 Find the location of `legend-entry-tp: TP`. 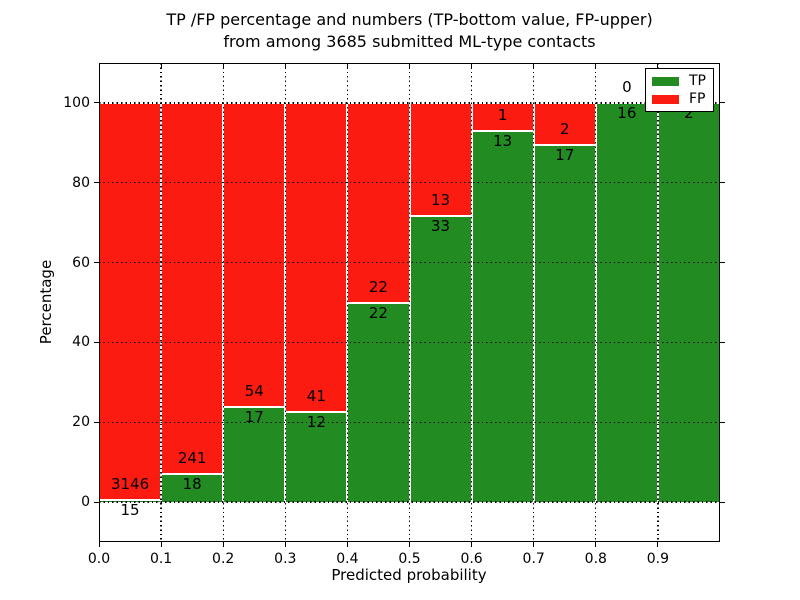

legend-entry-tp: TP is located at coordinates (679, 81).